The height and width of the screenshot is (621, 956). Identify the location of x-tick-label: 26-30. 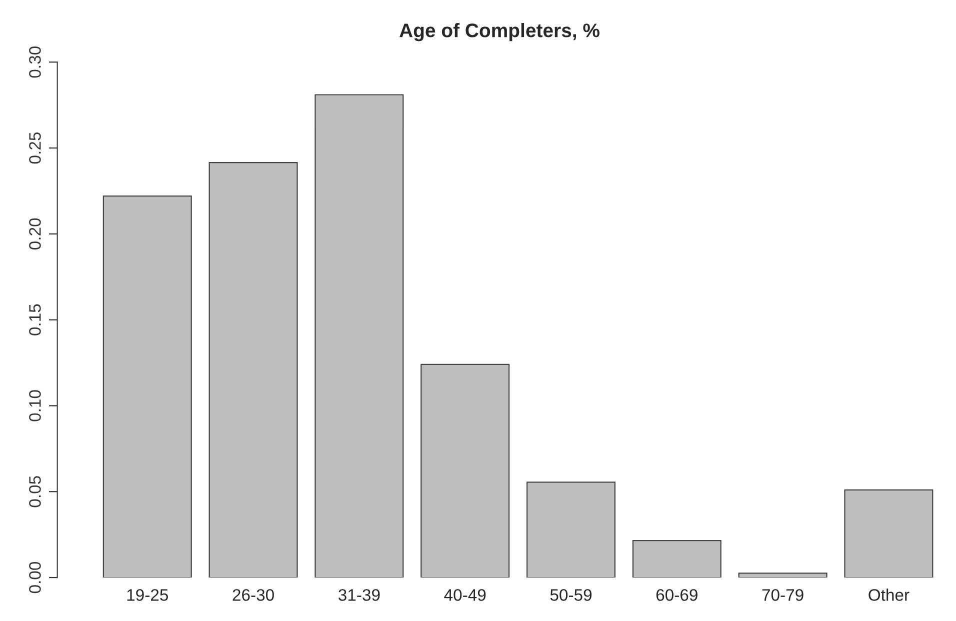
(253, 595).